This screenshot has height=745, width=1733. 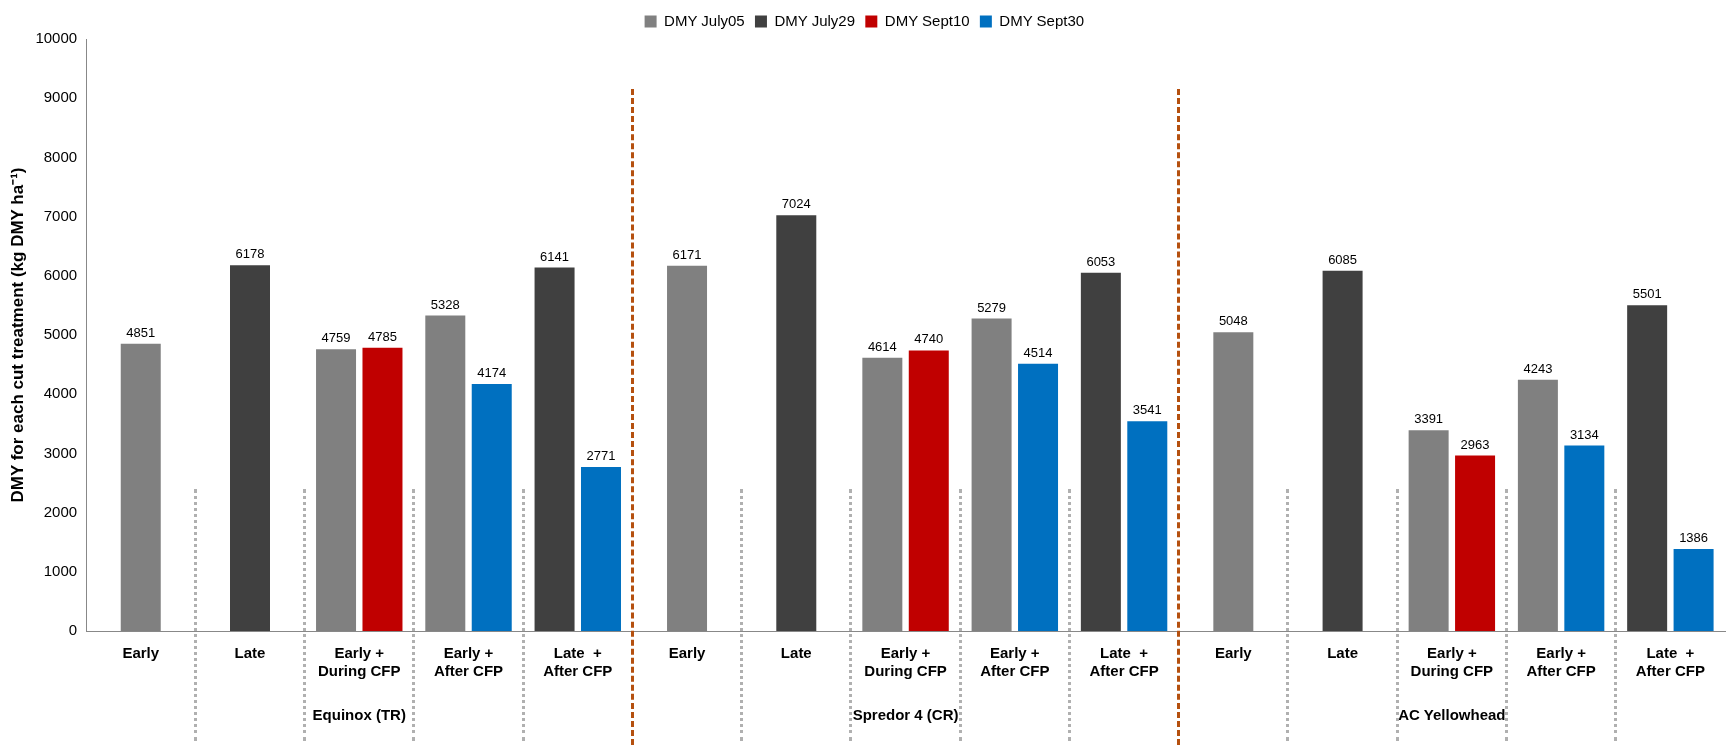 I want to click on data-label: 4243, so click(x=1538, y=368).